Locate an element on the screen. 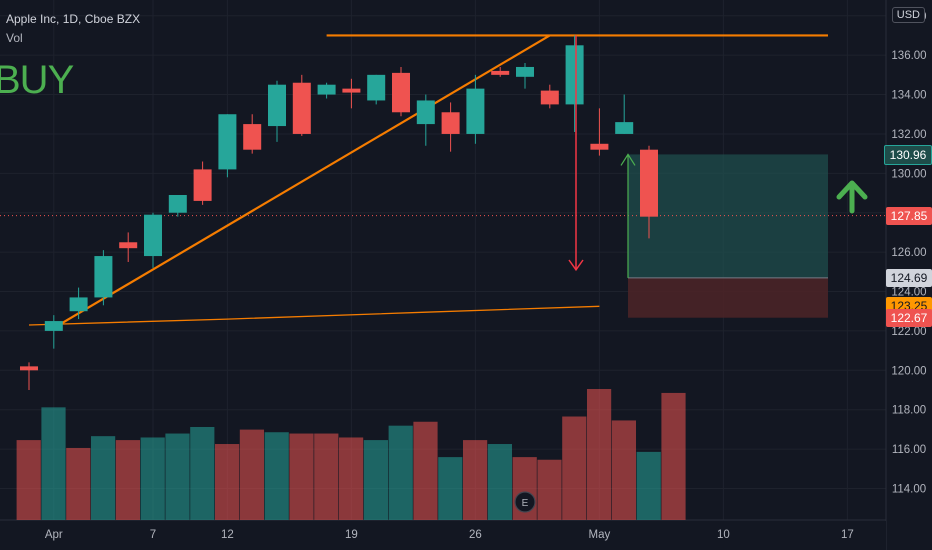 Image resolution: width=932 pixels, height=550 pixels. price-tick-label: 122.00 is located at coordinates (908, 332).